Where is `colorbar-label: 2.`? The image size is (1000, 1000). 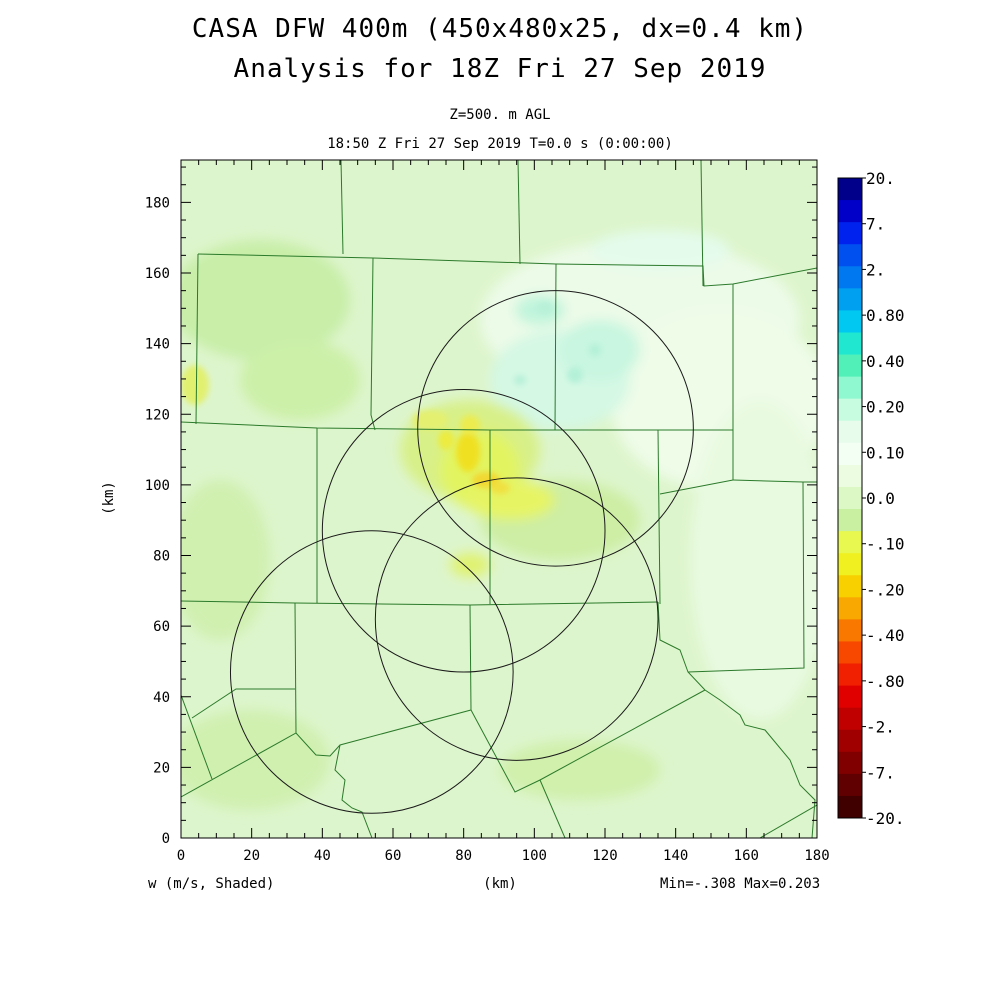
colorbar-label: 2. is located at coordinates (875, 269).